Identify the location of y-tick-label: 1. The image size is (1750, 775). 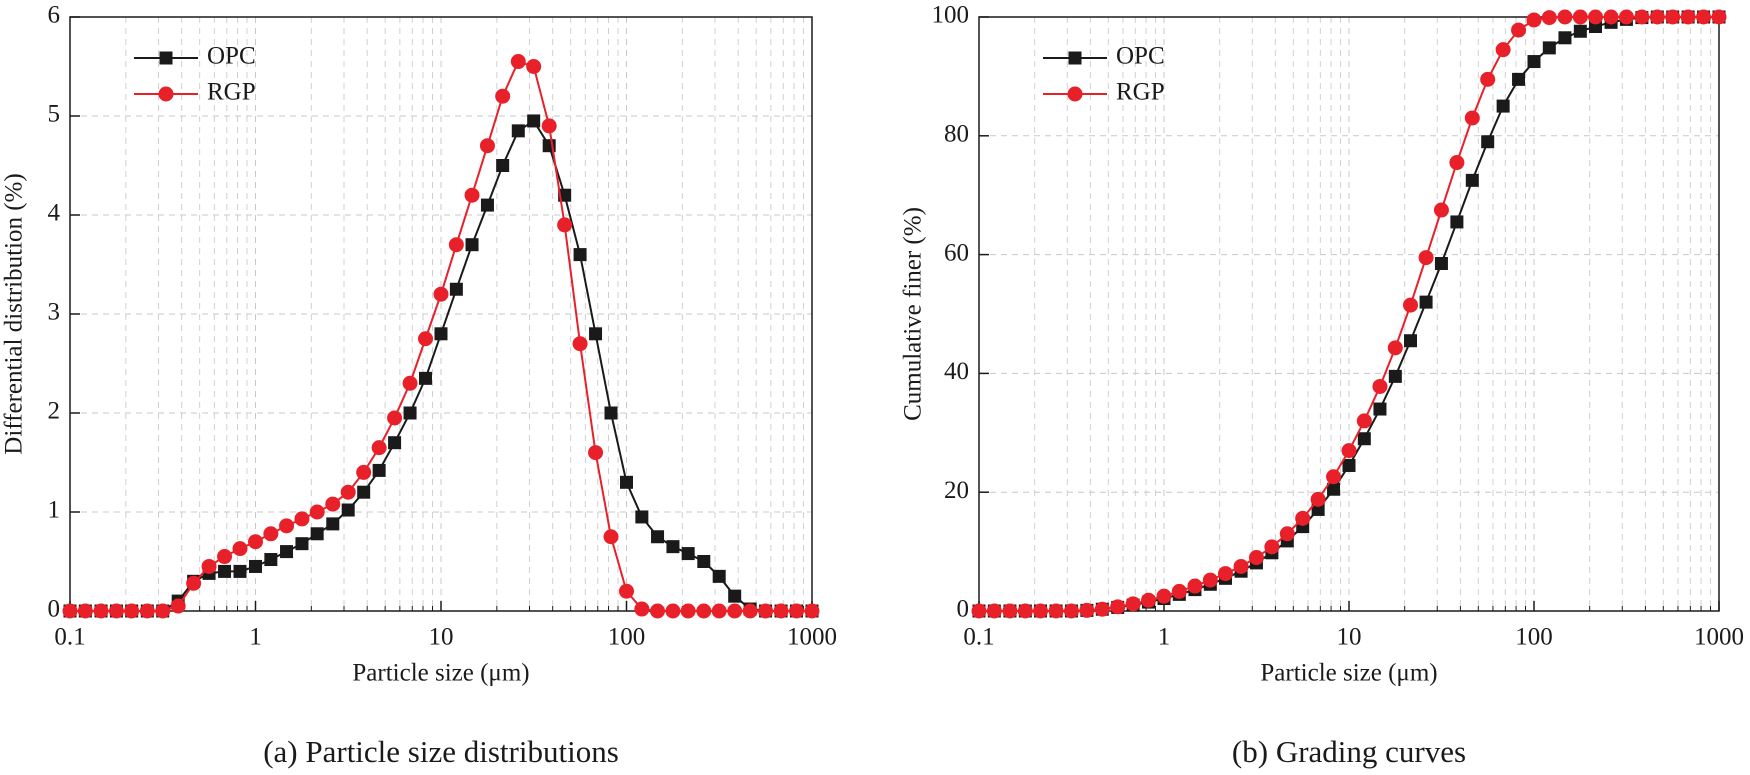
(54, 510).